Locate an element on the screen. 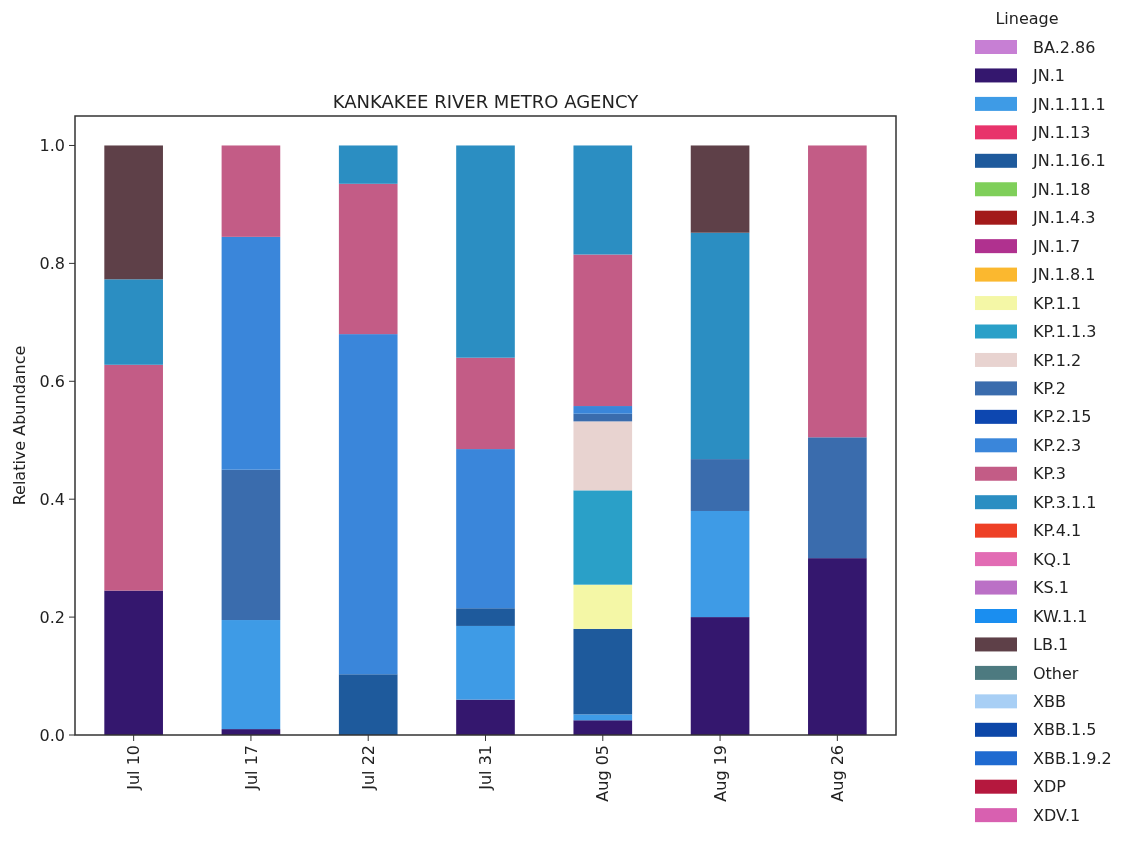  legend-label: JN.1.11.1 is located at coordinates (1069, 104).